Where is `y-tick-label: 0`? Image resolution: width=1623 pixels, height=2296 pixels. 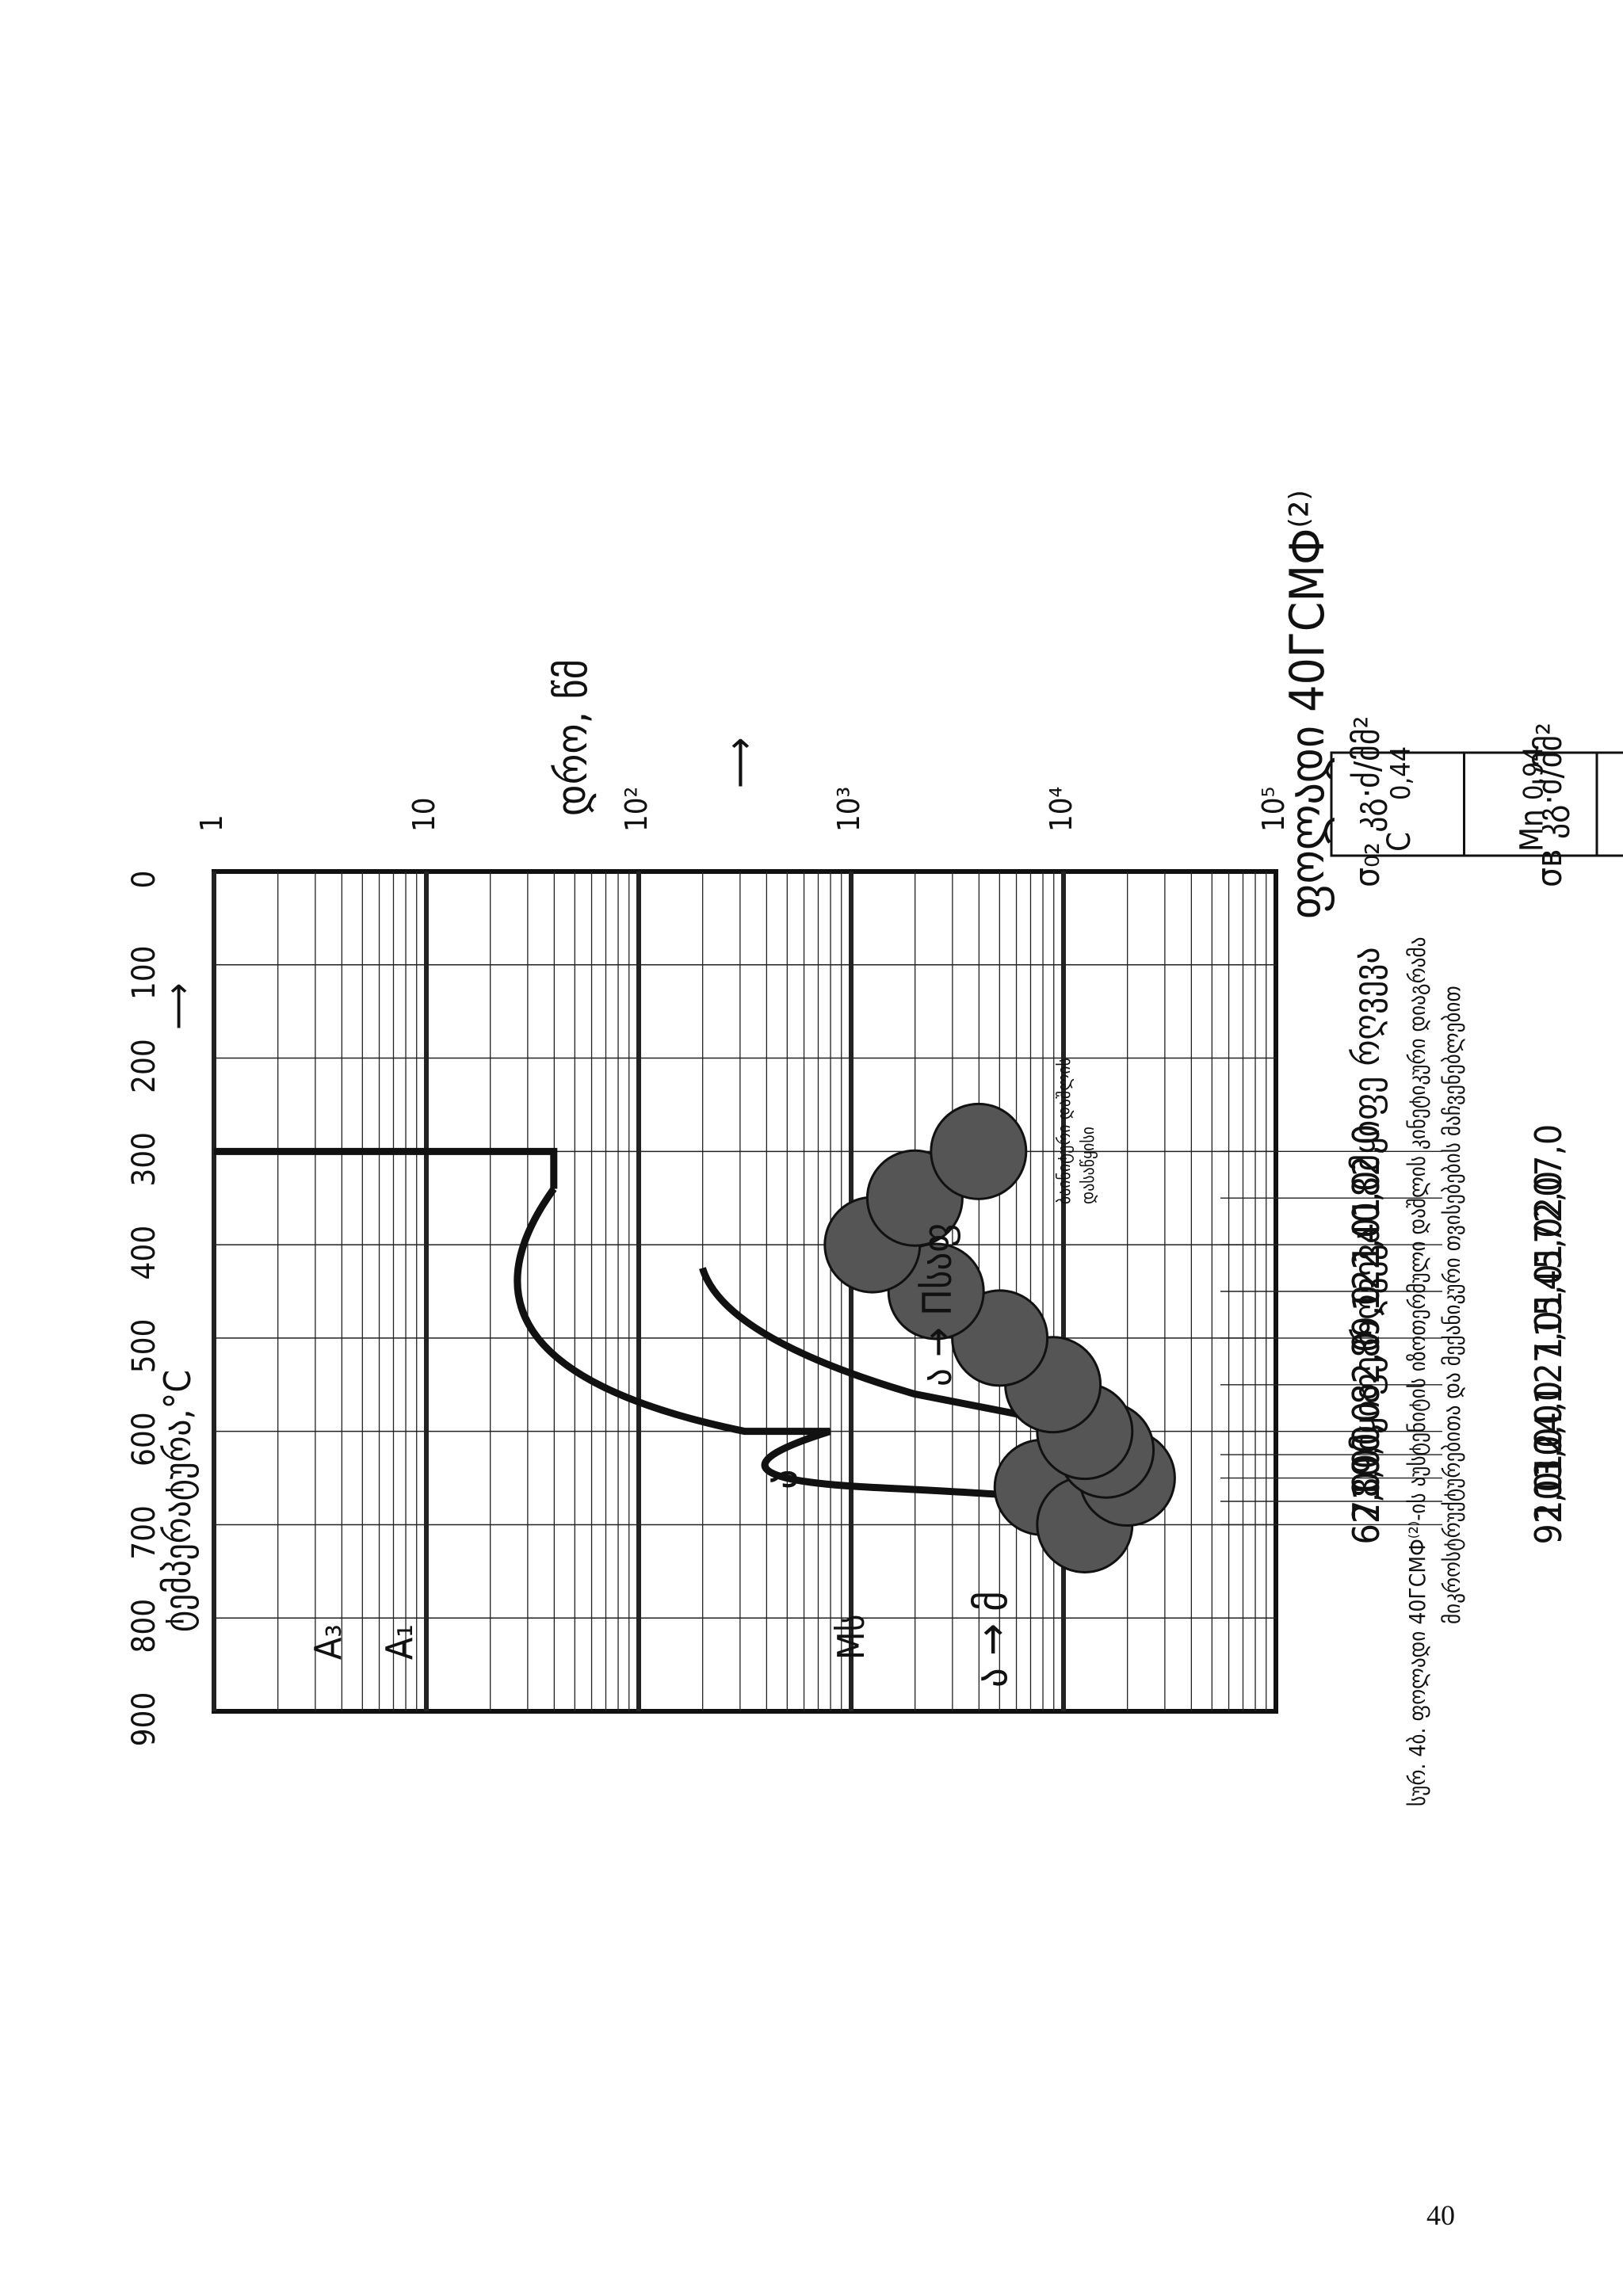
y-tick-label: 0 is located at coordinates (144, 880).